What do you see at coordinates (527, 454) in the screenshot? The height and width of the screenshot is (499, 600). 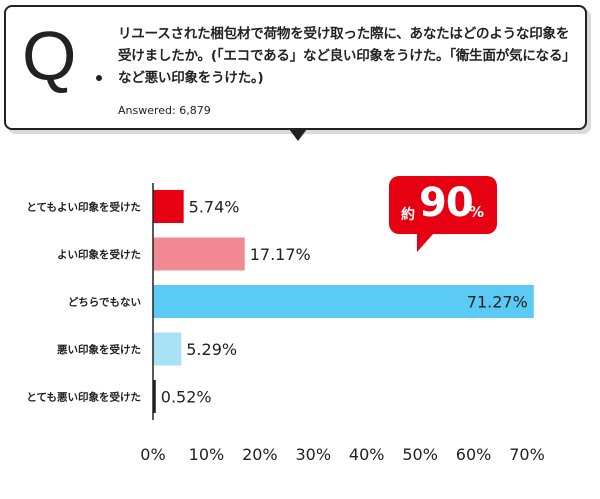 I see `x-tick-label: 70%` at bounding box center [527, 454].